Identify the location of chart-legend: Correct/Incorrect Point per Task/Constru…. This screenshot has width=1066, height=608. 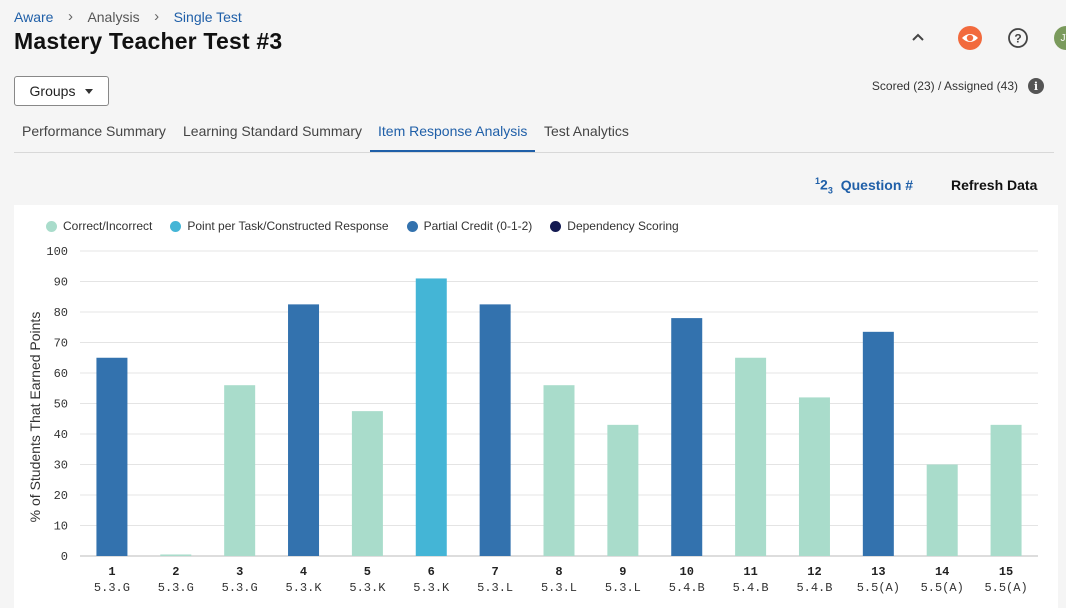
(362, 226).